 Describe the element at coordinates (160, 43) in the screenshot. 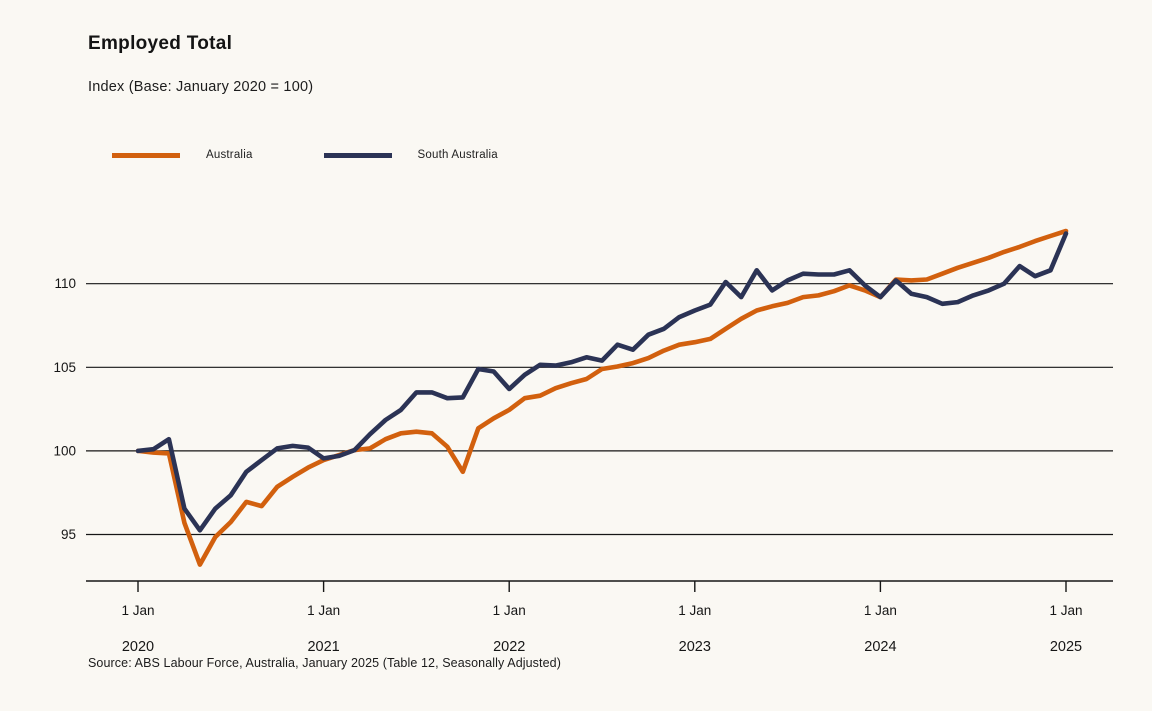

I see `page-title: Employed Total` at that location.